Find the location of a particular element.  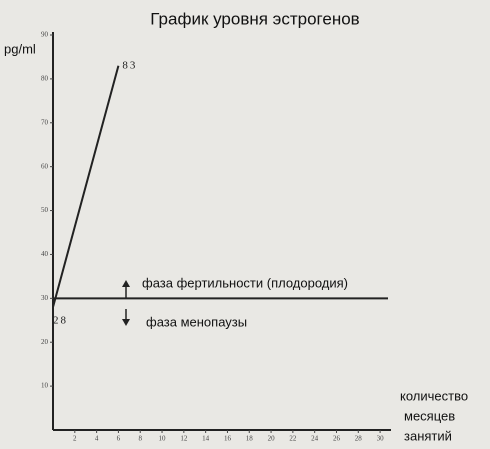

x-tick-label: 16 is located at coordinates (228, 439).